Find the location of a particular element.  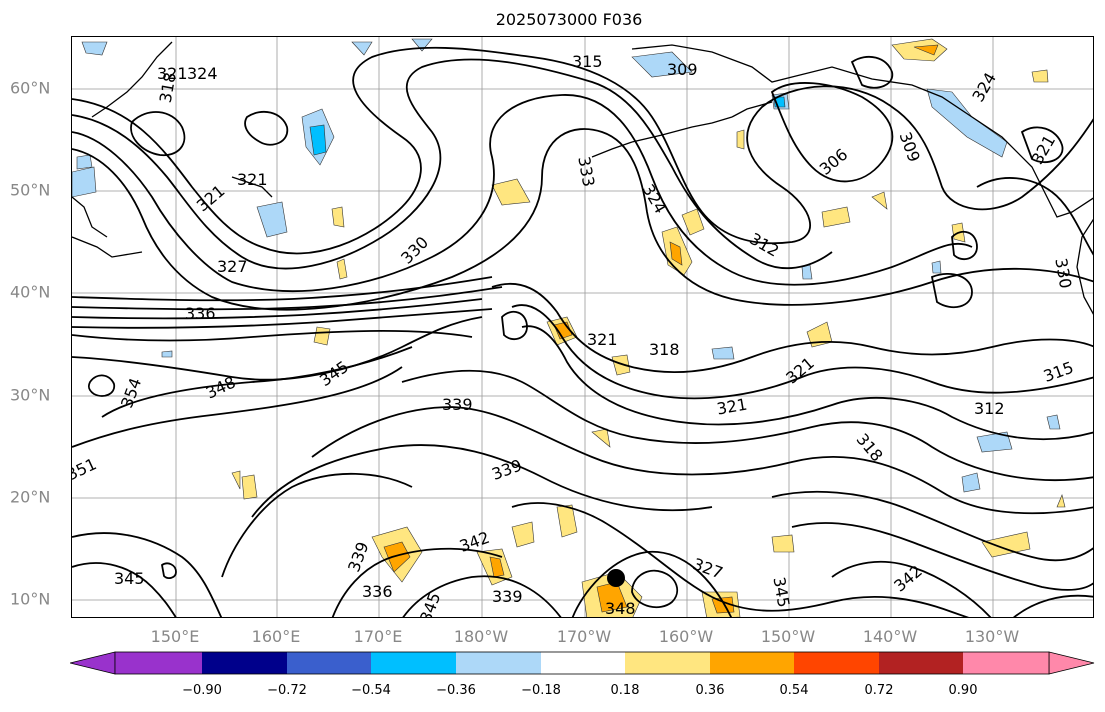

colorbar-tick: −0.54 is located at coordinates (371, 690).